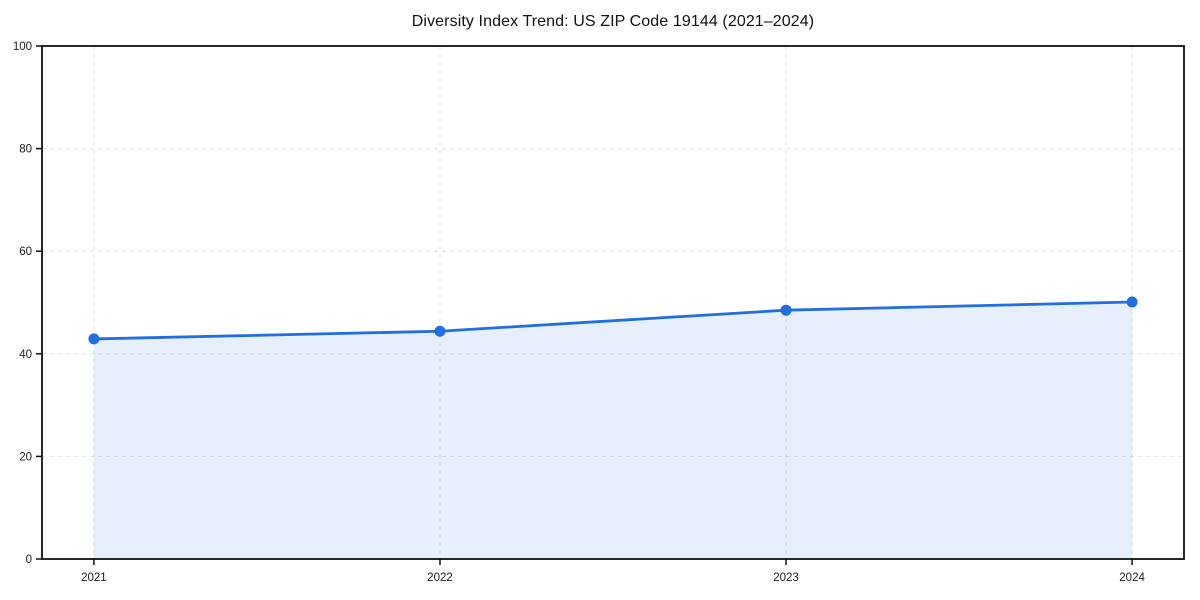 The height and width of the screenshot is (600, 1200). What do you see at coordinates (22, 47) in the screenshot?
I see `y-tick-label: 100` at bounding box center [22, 47].